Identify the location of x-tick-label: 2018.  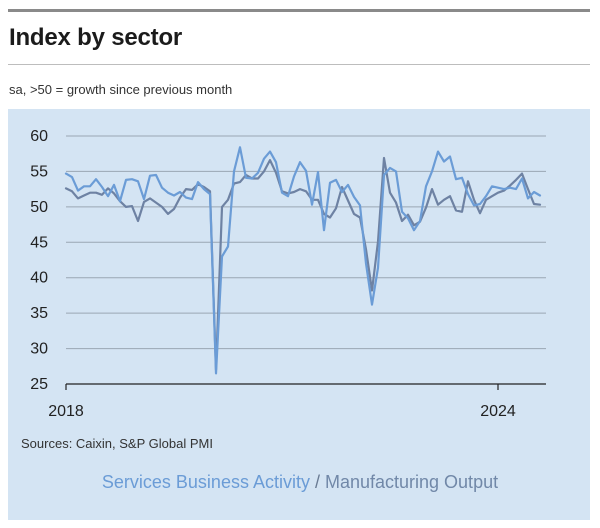
(66, 411).